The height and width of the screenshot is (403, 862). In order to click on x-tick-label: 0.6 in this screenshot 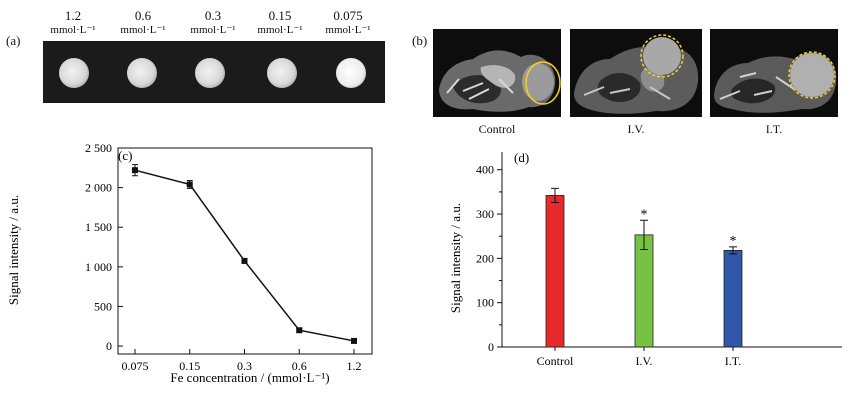, I will do `click(299, 366)`.